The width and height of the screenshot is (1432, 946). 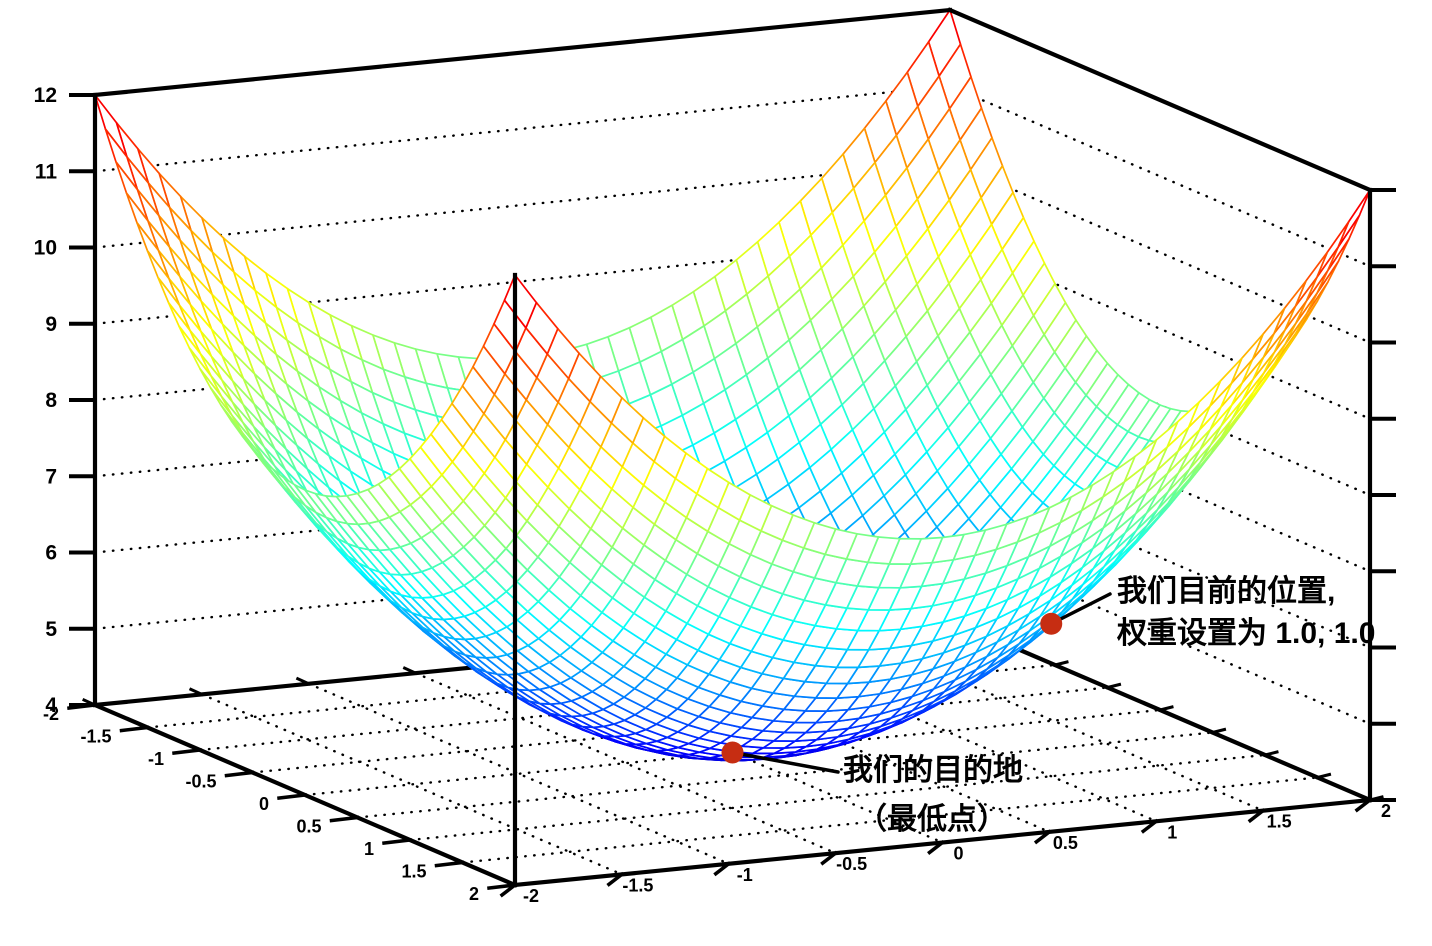 What do you see at coordinates (45, 248) in the screenshot?
I see `z-tick-label: 10` at bounding box center [45, 248].